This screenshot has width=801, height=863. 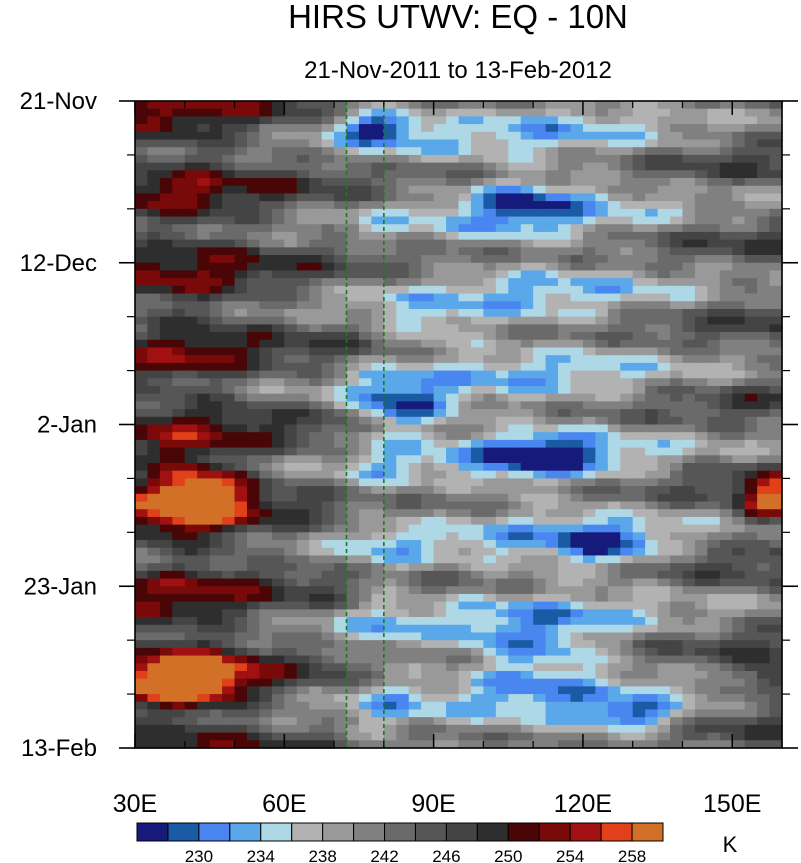 I want to click on reference-lines, so click(x=365, y=424).